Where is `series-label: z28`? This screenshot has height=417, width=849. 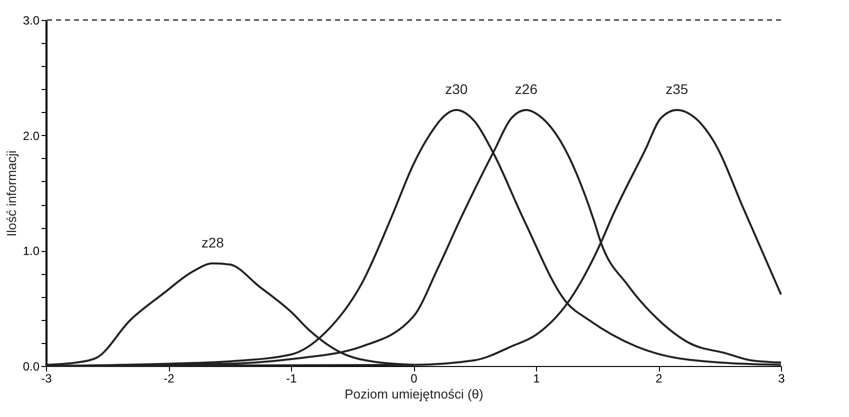 series-label: z28 is located at coordinates (212, 242).